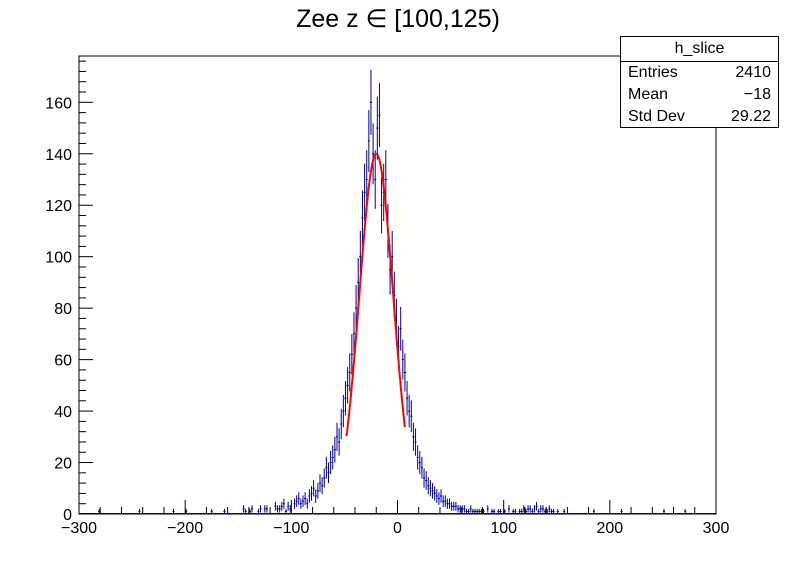 The height and width of the screenshot is (572, 796). What do you see at coordinates (398, 19) in the screenshot?
I see `chart-title: Zee z ∈ [100,125)` at bounding box center [398, 19].